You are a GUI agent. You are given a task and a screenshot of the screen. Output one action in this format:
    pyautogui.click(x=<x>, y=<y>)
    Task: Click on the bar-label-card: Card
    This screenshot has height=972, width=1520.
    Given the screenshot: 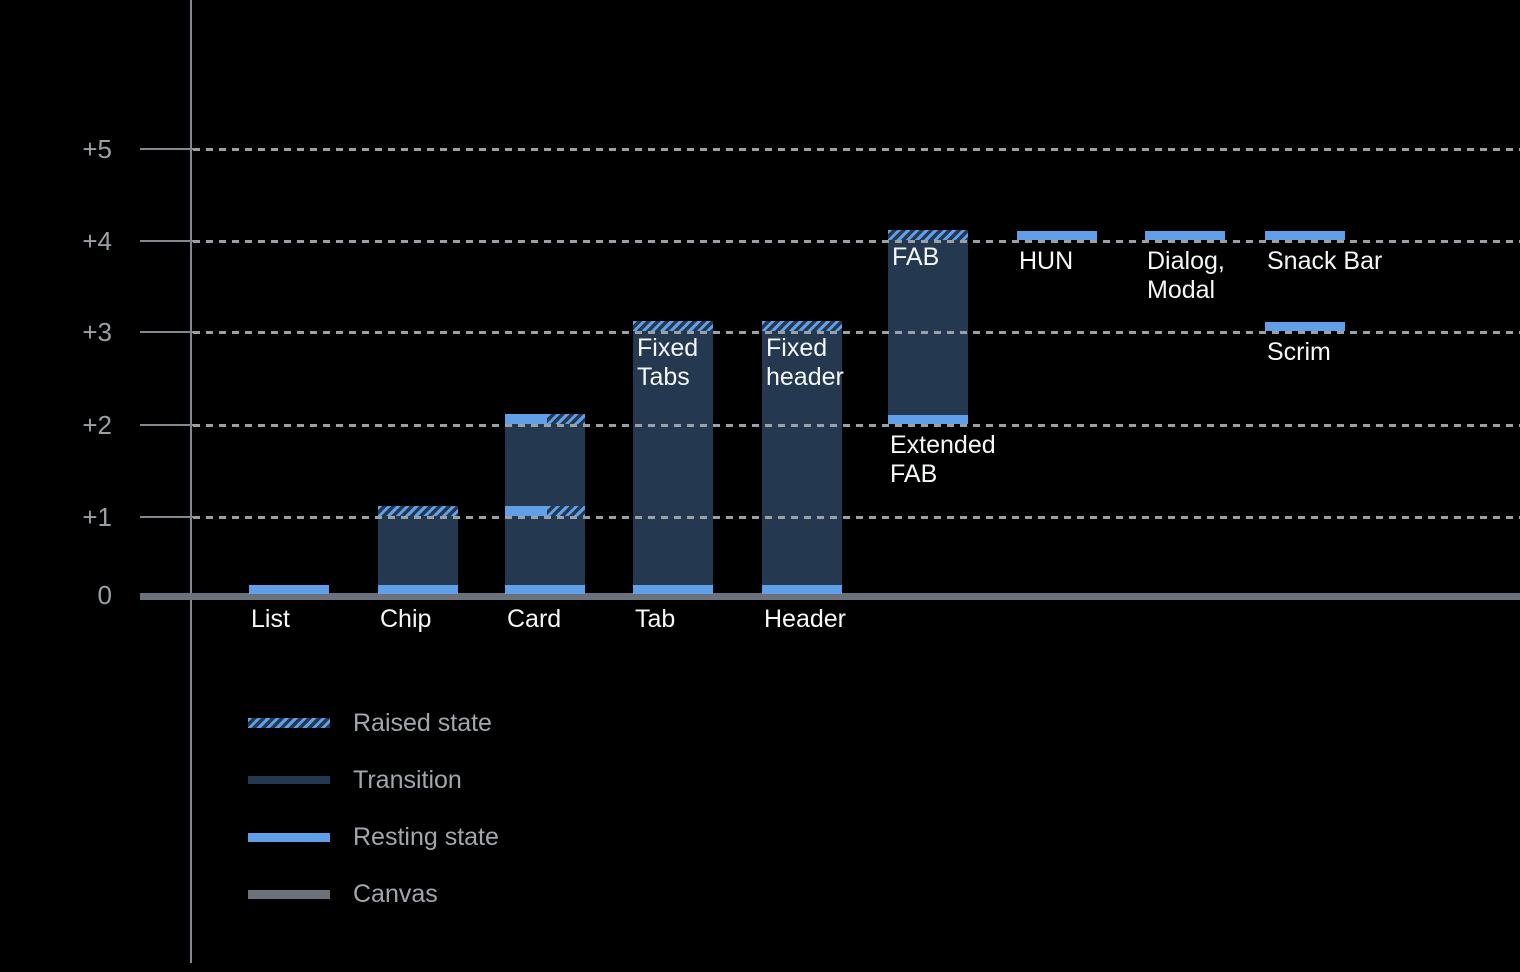 What is the action you would take?
    pyautogui.click(x=534, y=619)
    